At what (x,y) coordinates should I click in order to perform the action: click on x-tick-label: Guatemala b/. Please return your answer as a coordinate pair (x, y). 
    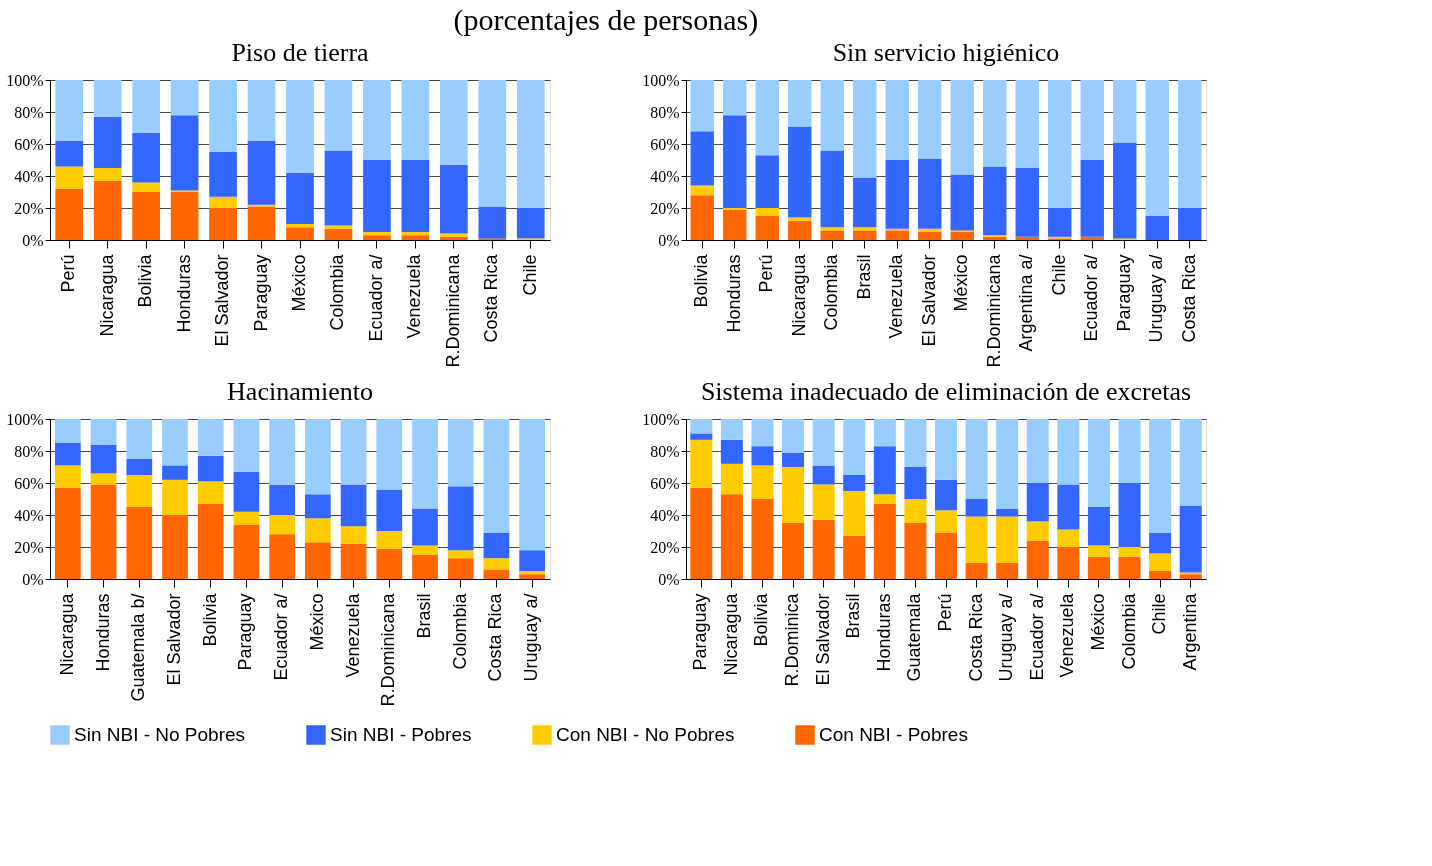
    Looking at the image, I should click on (138, 647).